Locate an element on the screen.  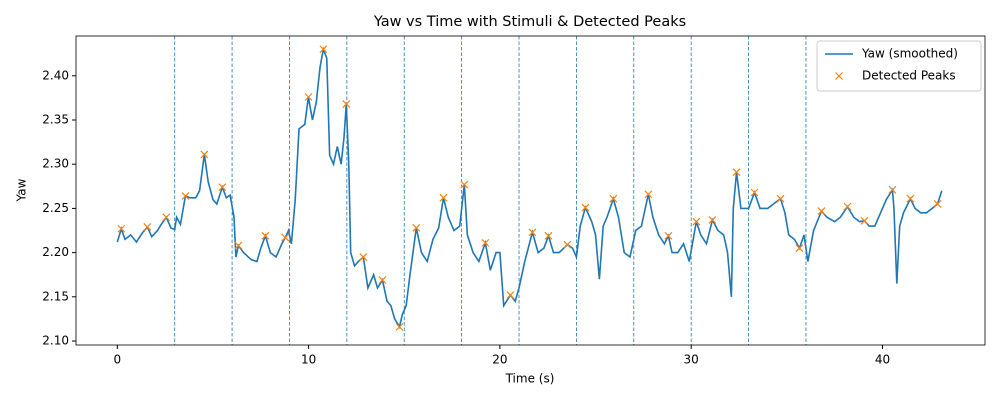
y-tick-label: 2.15 is located at coordinates (55, 296).